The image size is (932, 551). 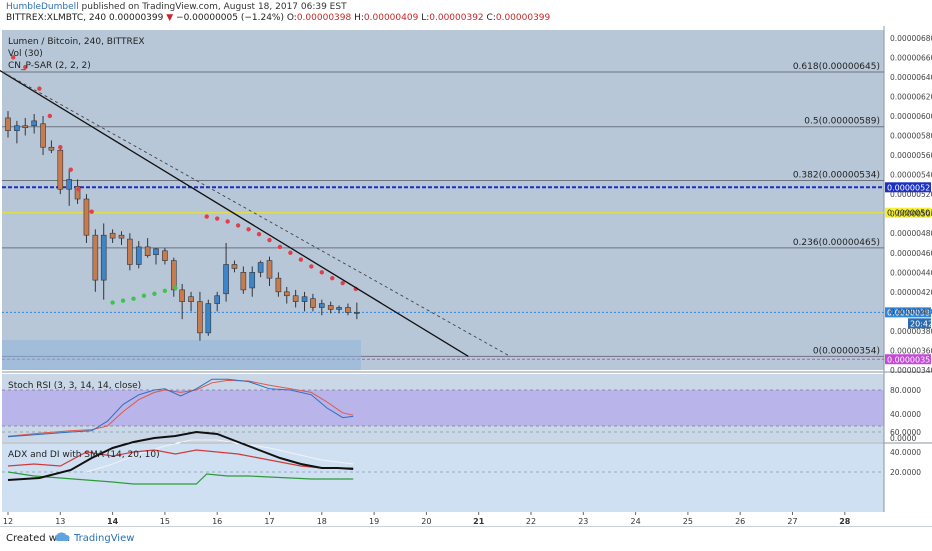 I want to click on adx-tick-label: 60.0000, so click(x=905, y=432).